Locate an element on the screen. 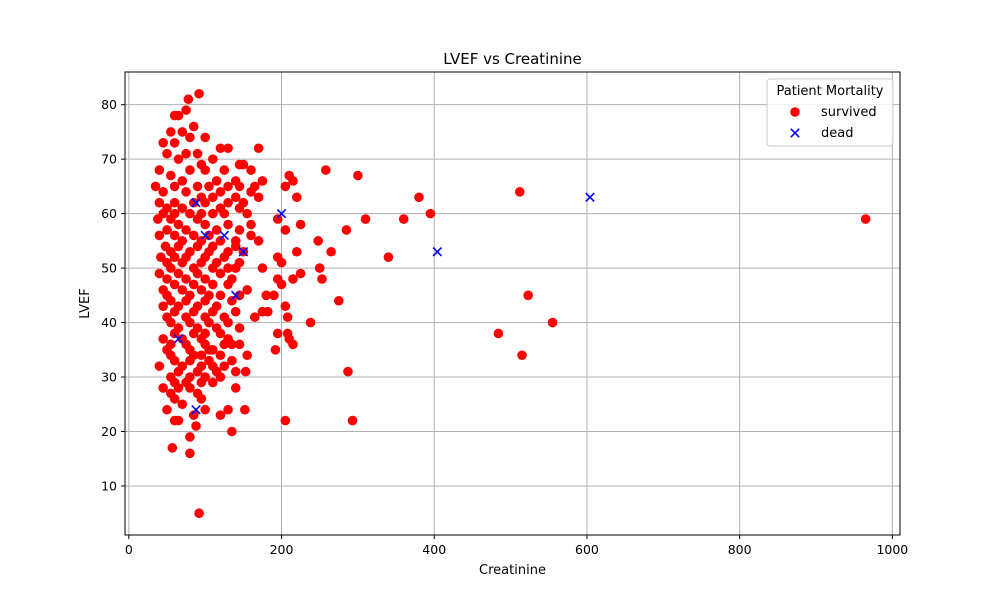 The height and width of the screenshot is (600, 1000). legend-marker-survived is located at coordinates (795, 112).